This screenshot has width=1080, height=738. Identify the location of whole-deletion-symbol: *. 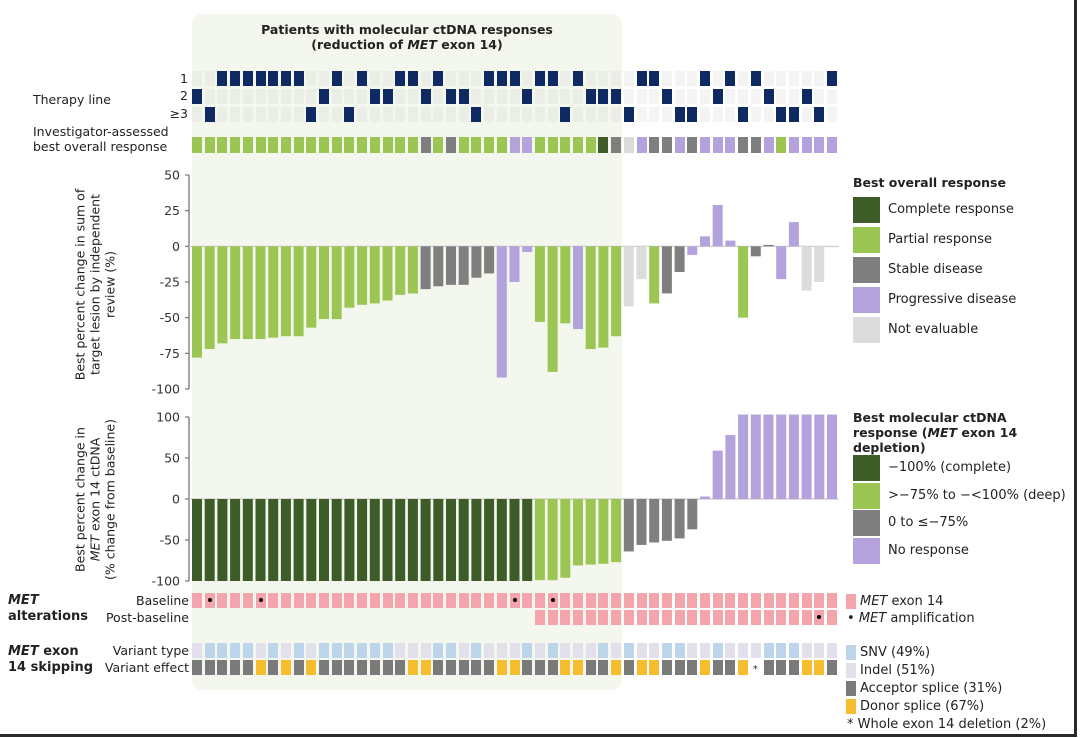
(850, 724).